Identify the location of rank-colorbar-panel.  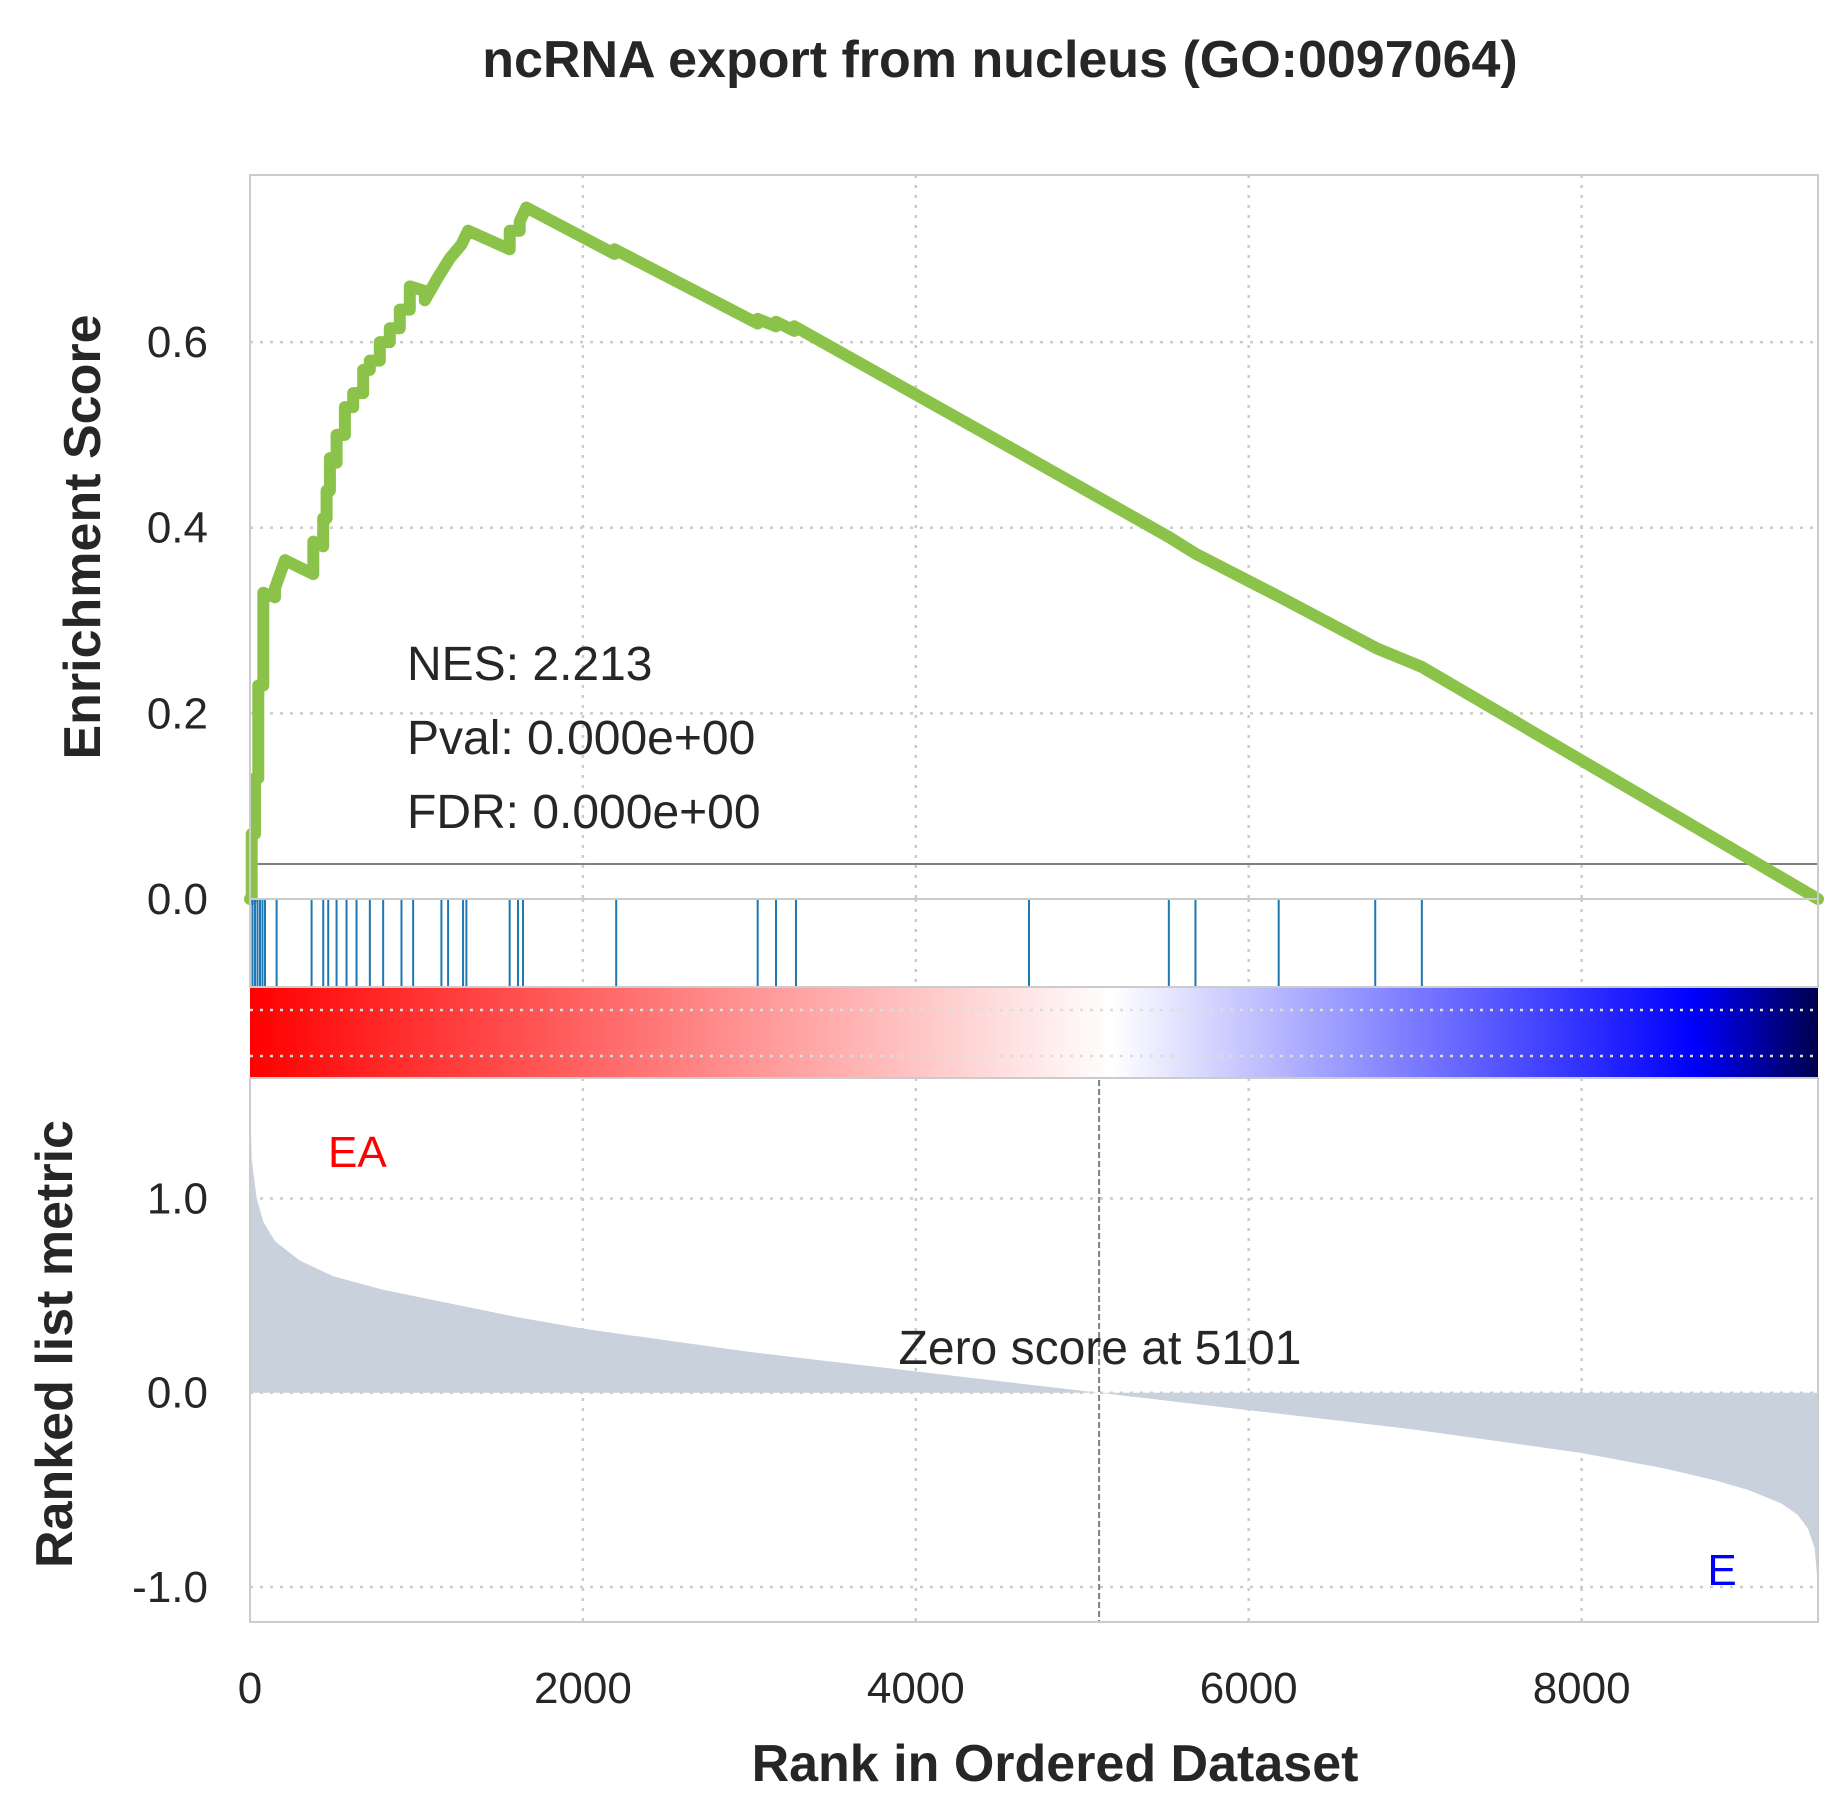
(1034, 1033).